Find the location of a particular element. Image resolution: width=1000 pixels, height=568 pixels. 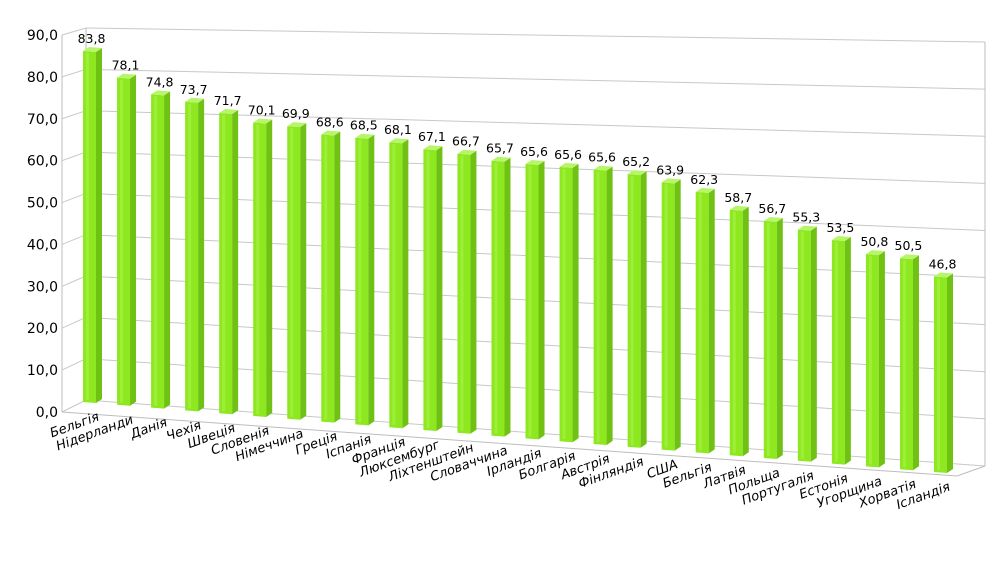

data-label: 83,8 is located at coordinates (92, 38).